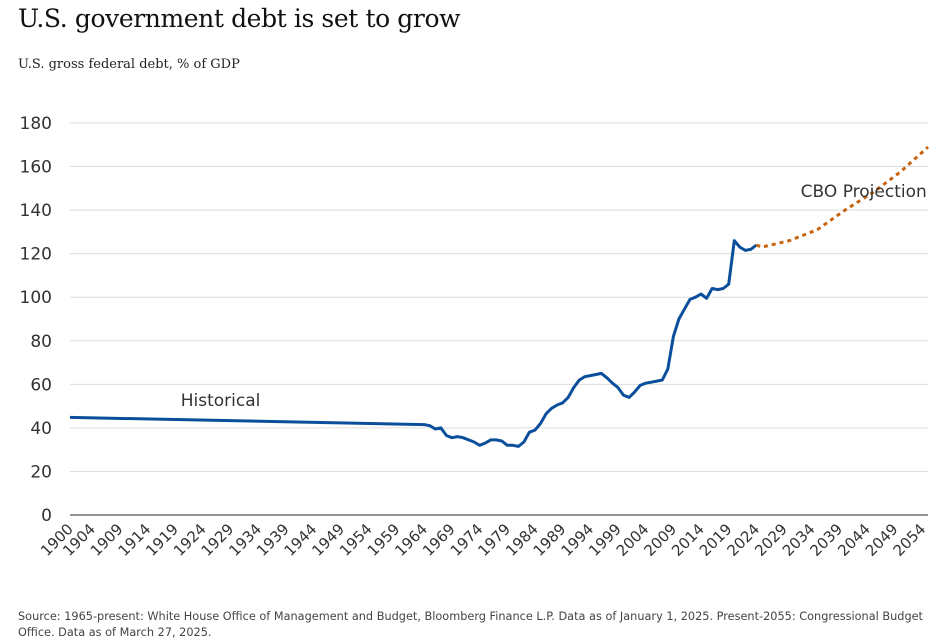  I want to click on chart-subtitle: U.S. gross federal debt, % of GDP, so click(129, 64).